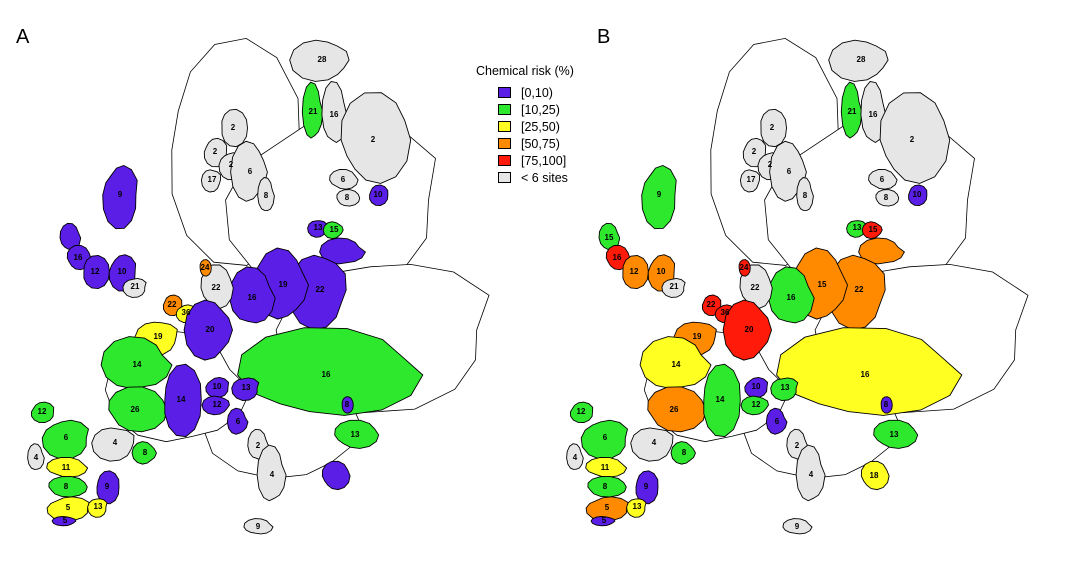  Describe the element at coordinates (674, 409) in the screenshot. I see `region-site-count: 26` at that location.